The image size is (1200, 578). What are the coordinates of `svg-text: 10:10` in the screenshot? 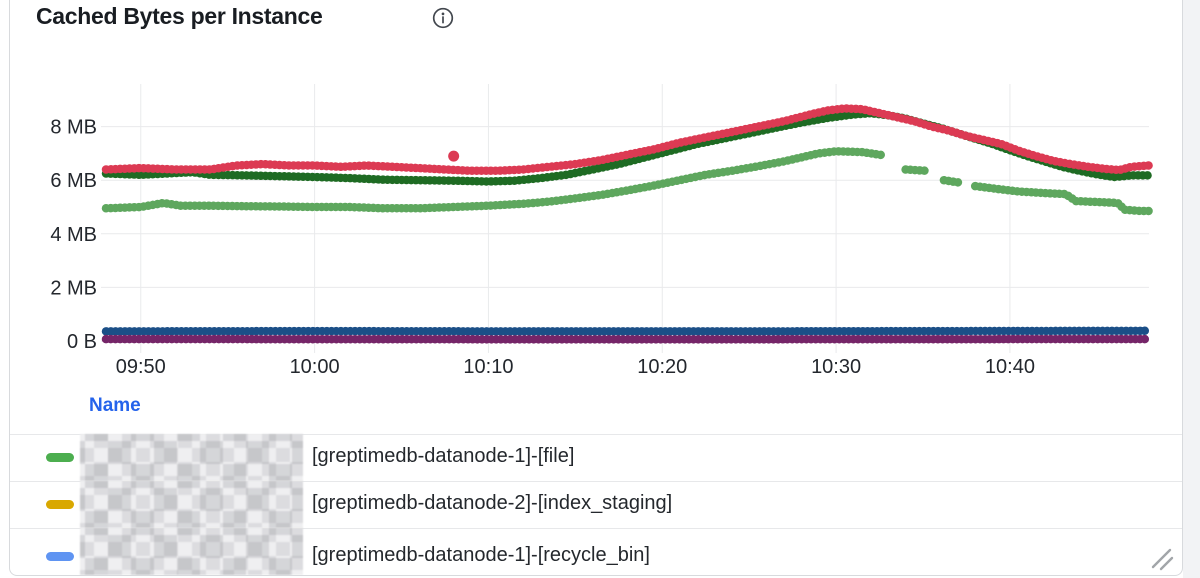 It's located at (488, 367).